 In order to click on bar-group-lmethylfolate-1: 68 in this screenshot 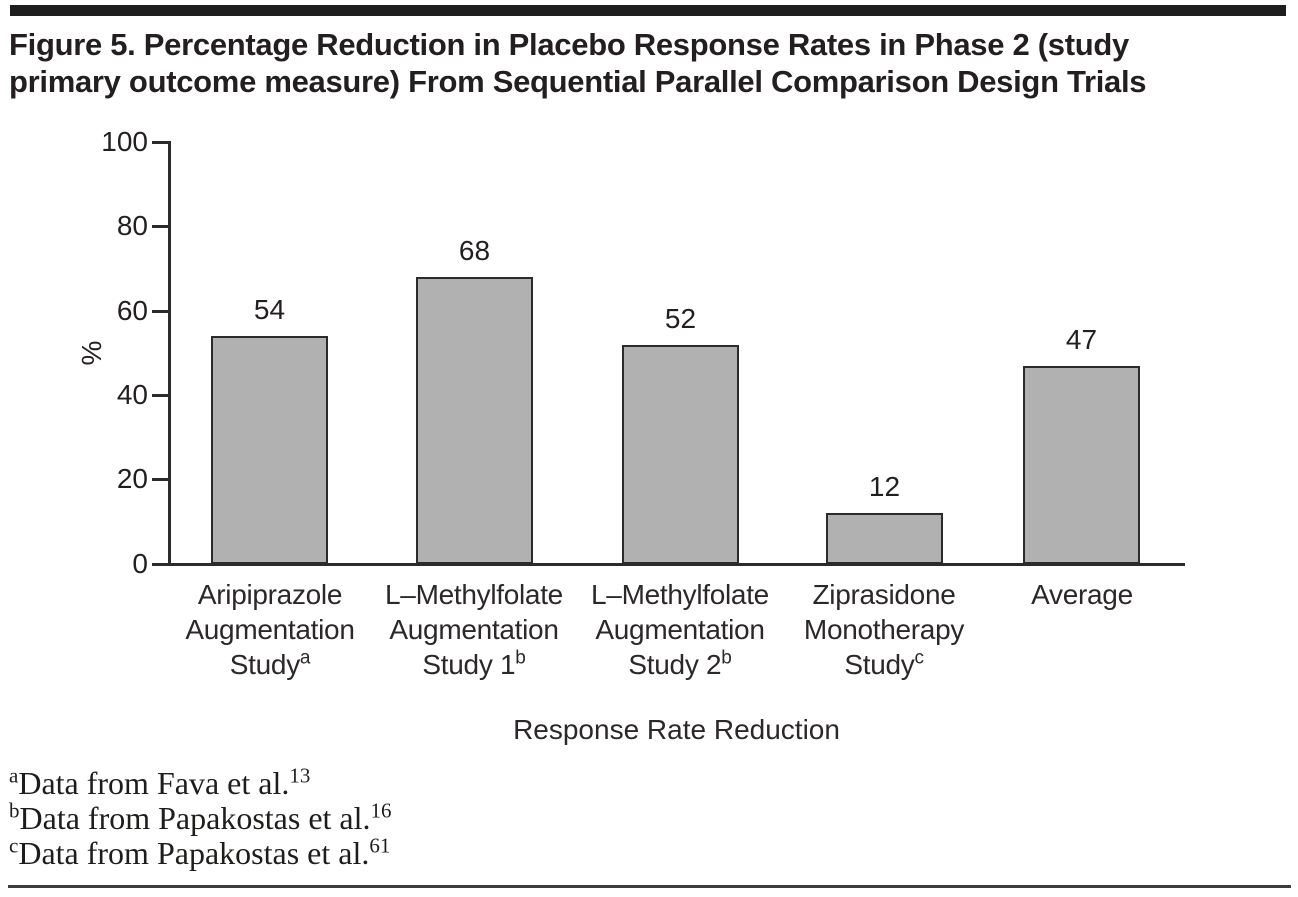, I will do `click(474, 352)`.